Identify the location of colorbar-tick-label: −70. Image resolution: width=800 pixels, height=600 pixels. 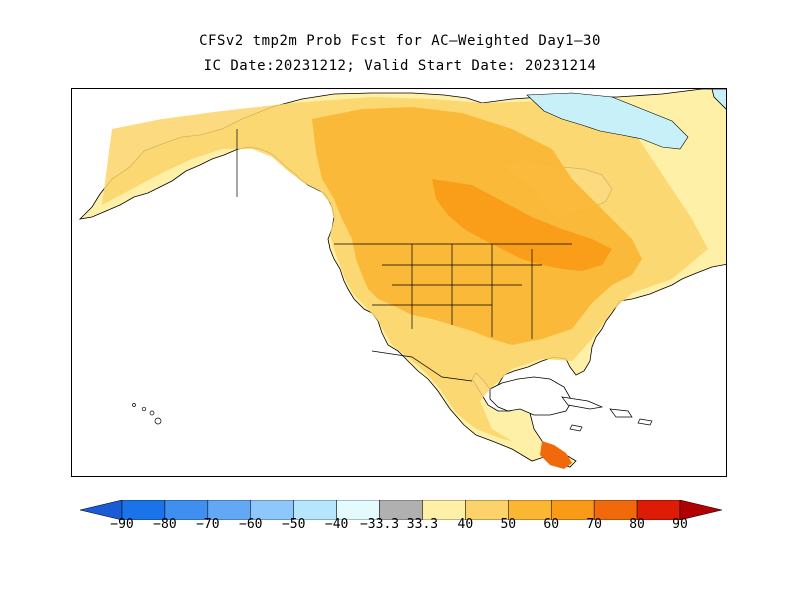
(208, 524).